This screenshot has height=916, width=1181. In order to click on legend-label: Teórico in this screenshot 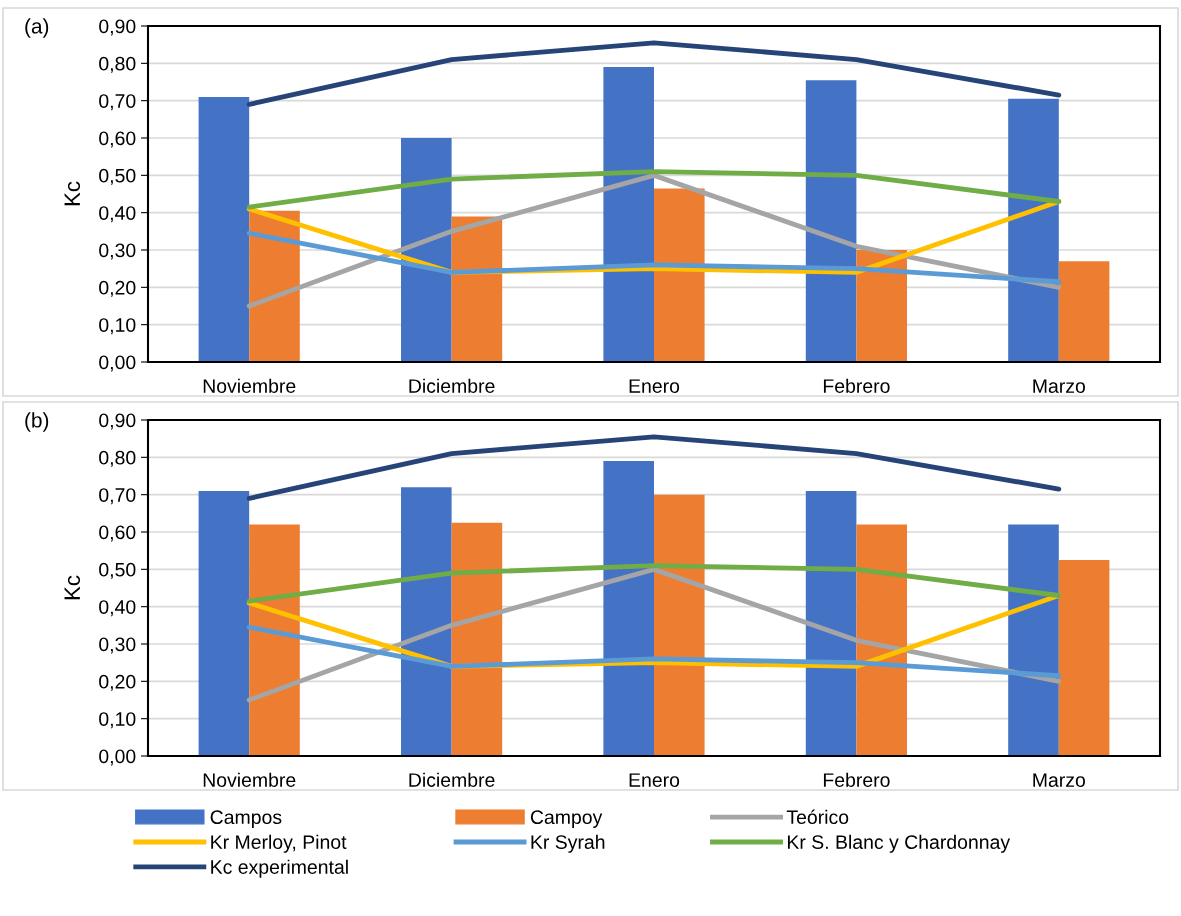, I will do `click(817, 817)`.